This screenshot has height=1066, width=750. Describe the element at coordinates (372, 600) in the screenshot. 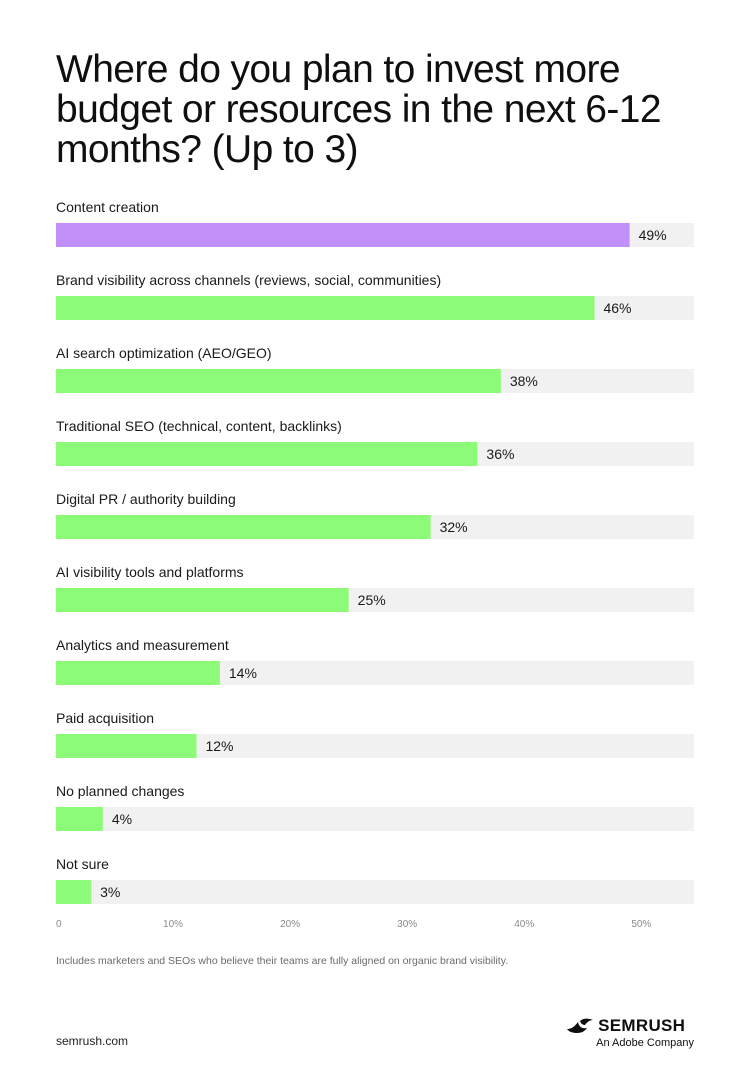

I see `value-label: 25%` at that location.